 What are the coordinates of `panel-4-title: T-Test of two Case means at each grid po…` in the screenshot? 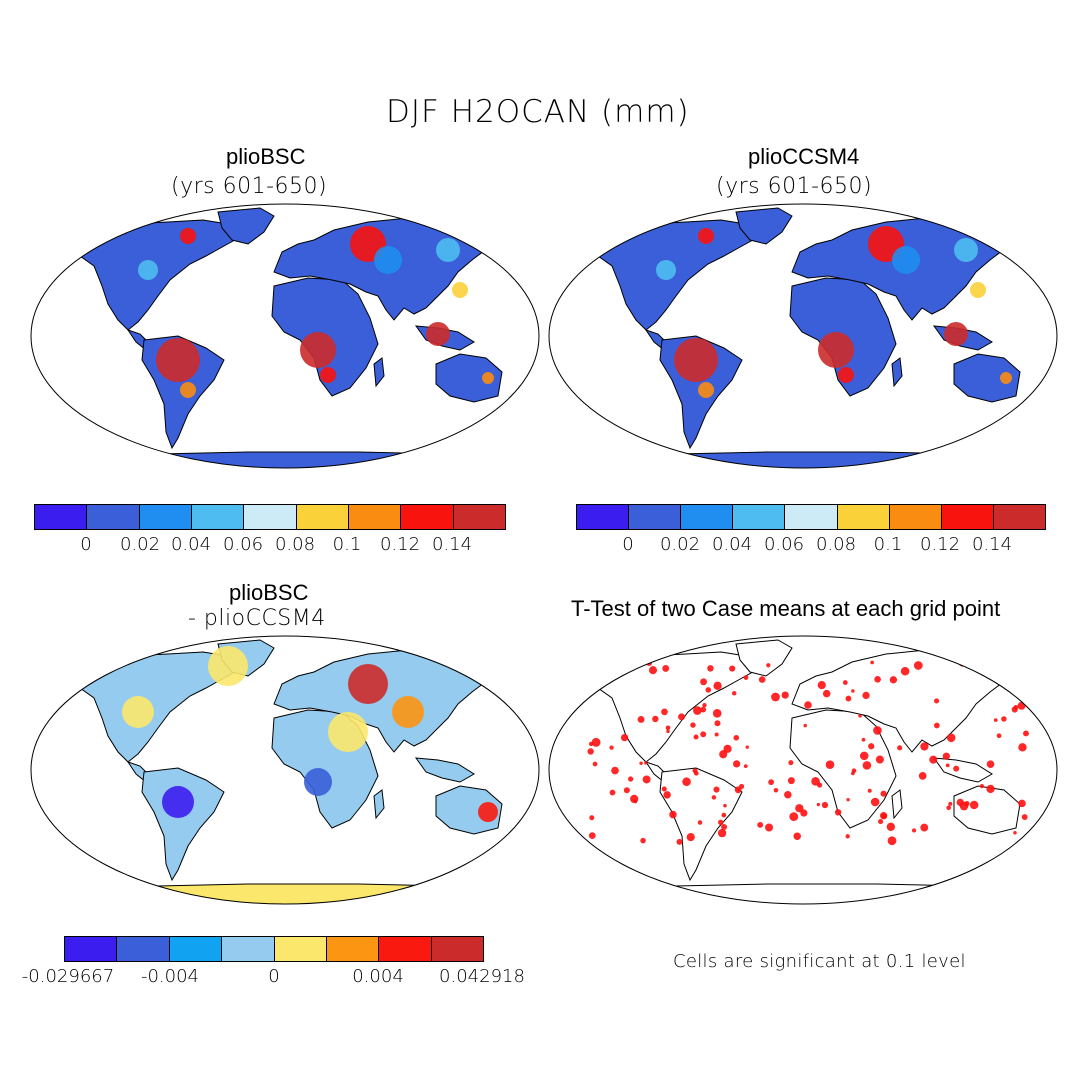 It's located at (786, 608).